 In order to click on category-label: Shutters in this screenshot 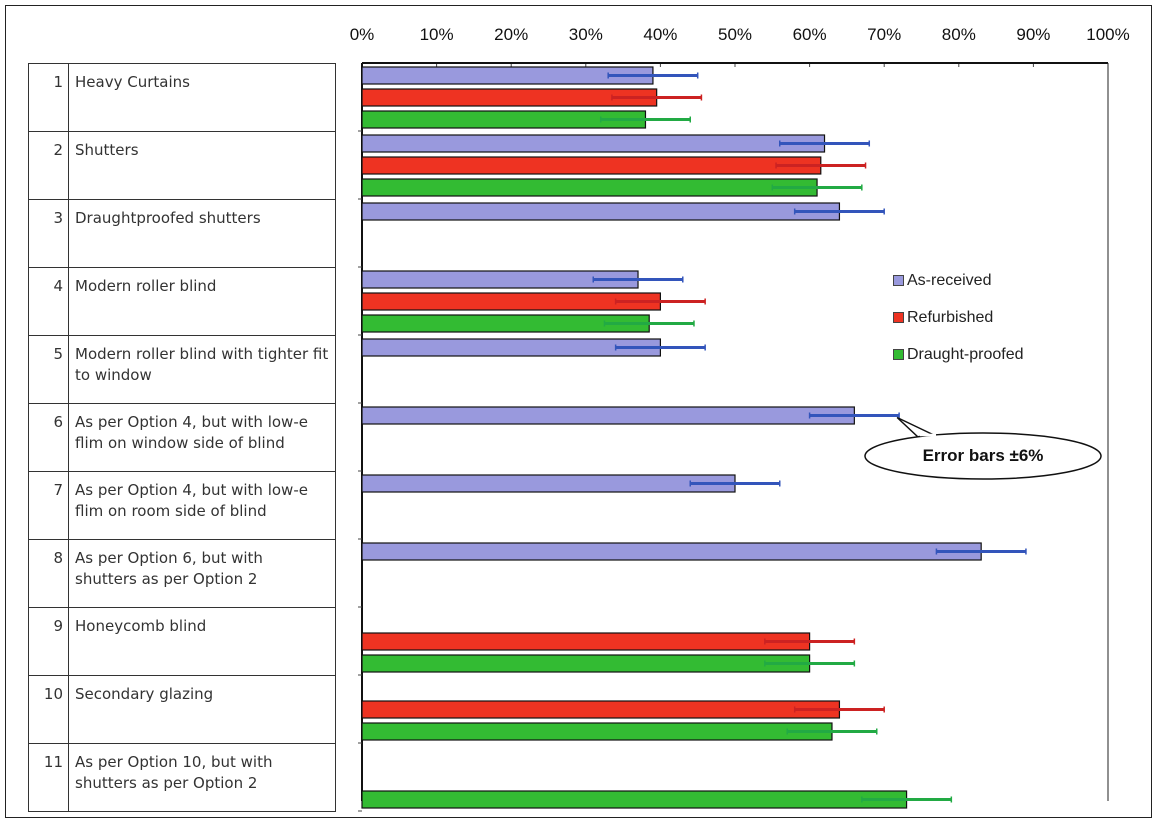, I will do `click(202, 165)`.